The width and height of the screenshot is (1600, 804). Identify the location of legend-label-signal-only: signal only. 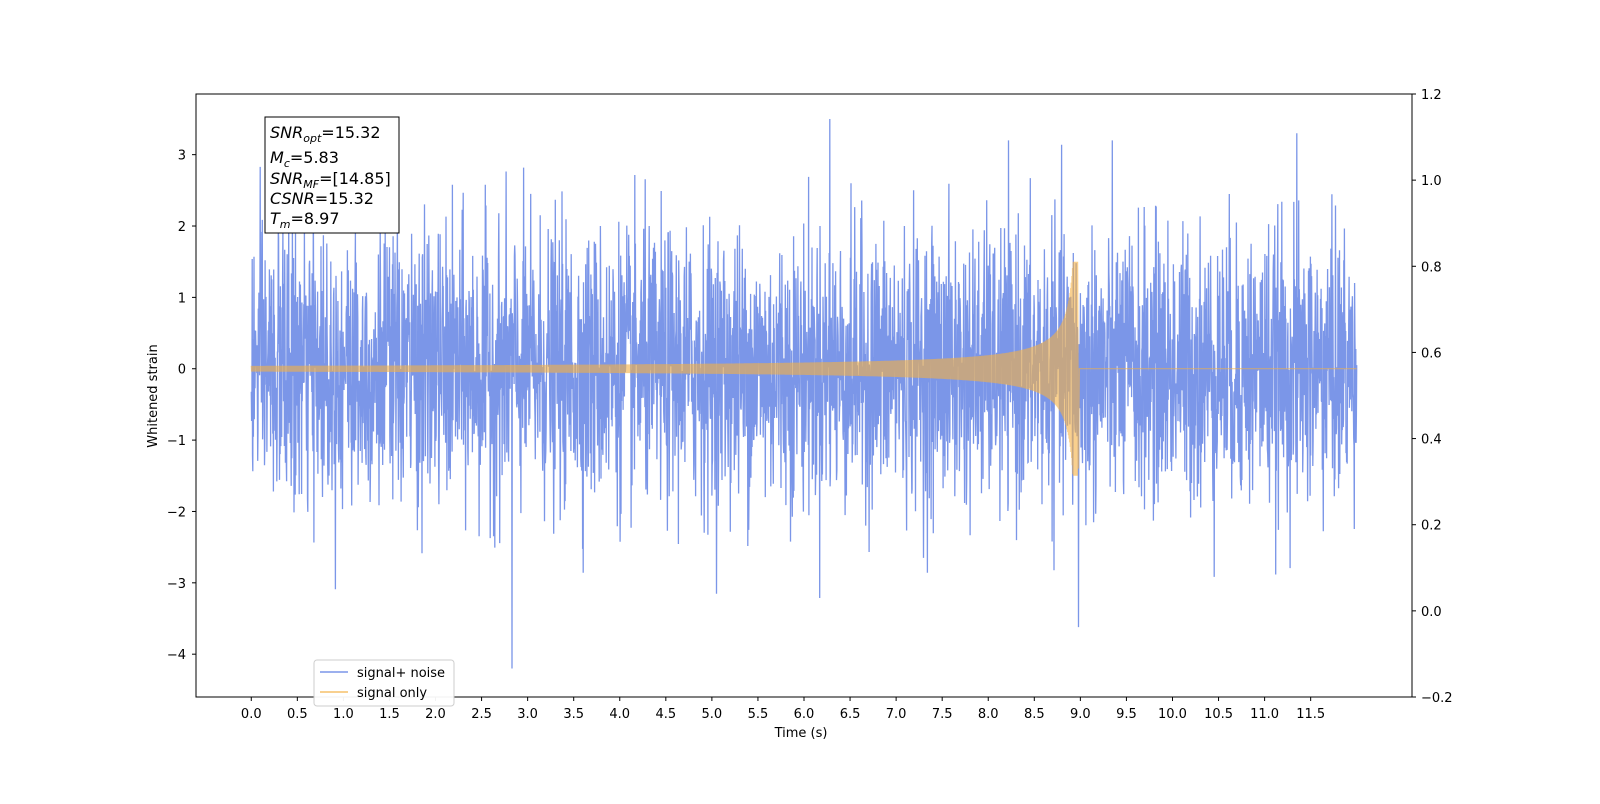
(392, 693).